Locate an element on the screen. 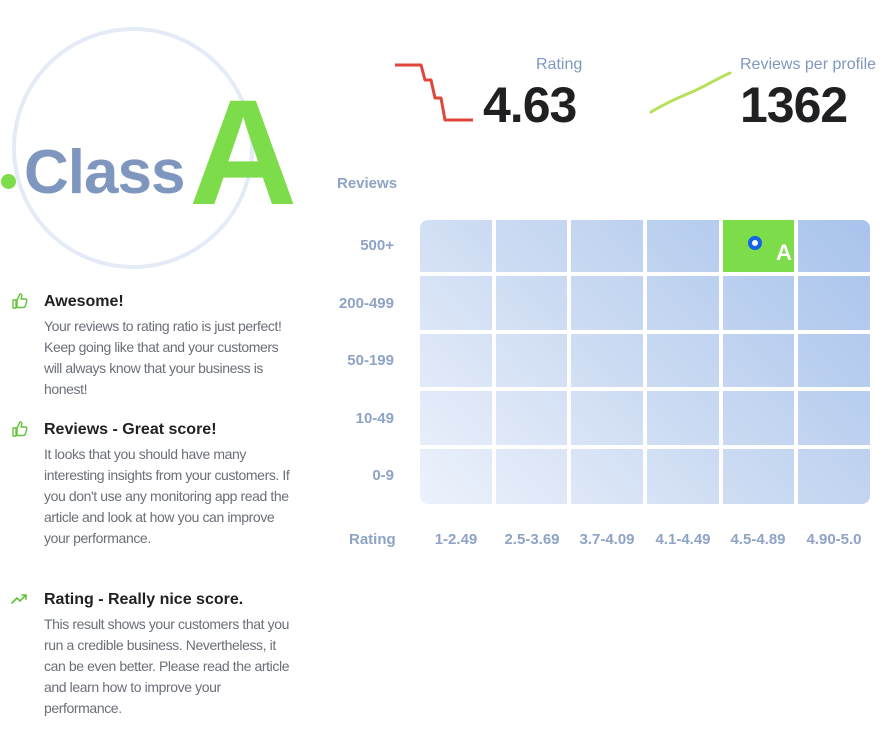 The width and height of the screenshot is (896, 729). badge-dot is located at coordinates (8, 181).